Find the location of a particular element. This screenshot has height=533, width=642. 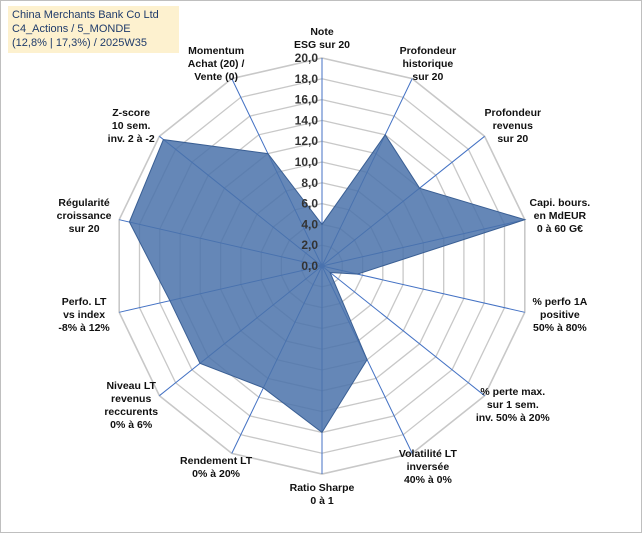

axis-label-line: vs index is located at coordinates (84, 315).